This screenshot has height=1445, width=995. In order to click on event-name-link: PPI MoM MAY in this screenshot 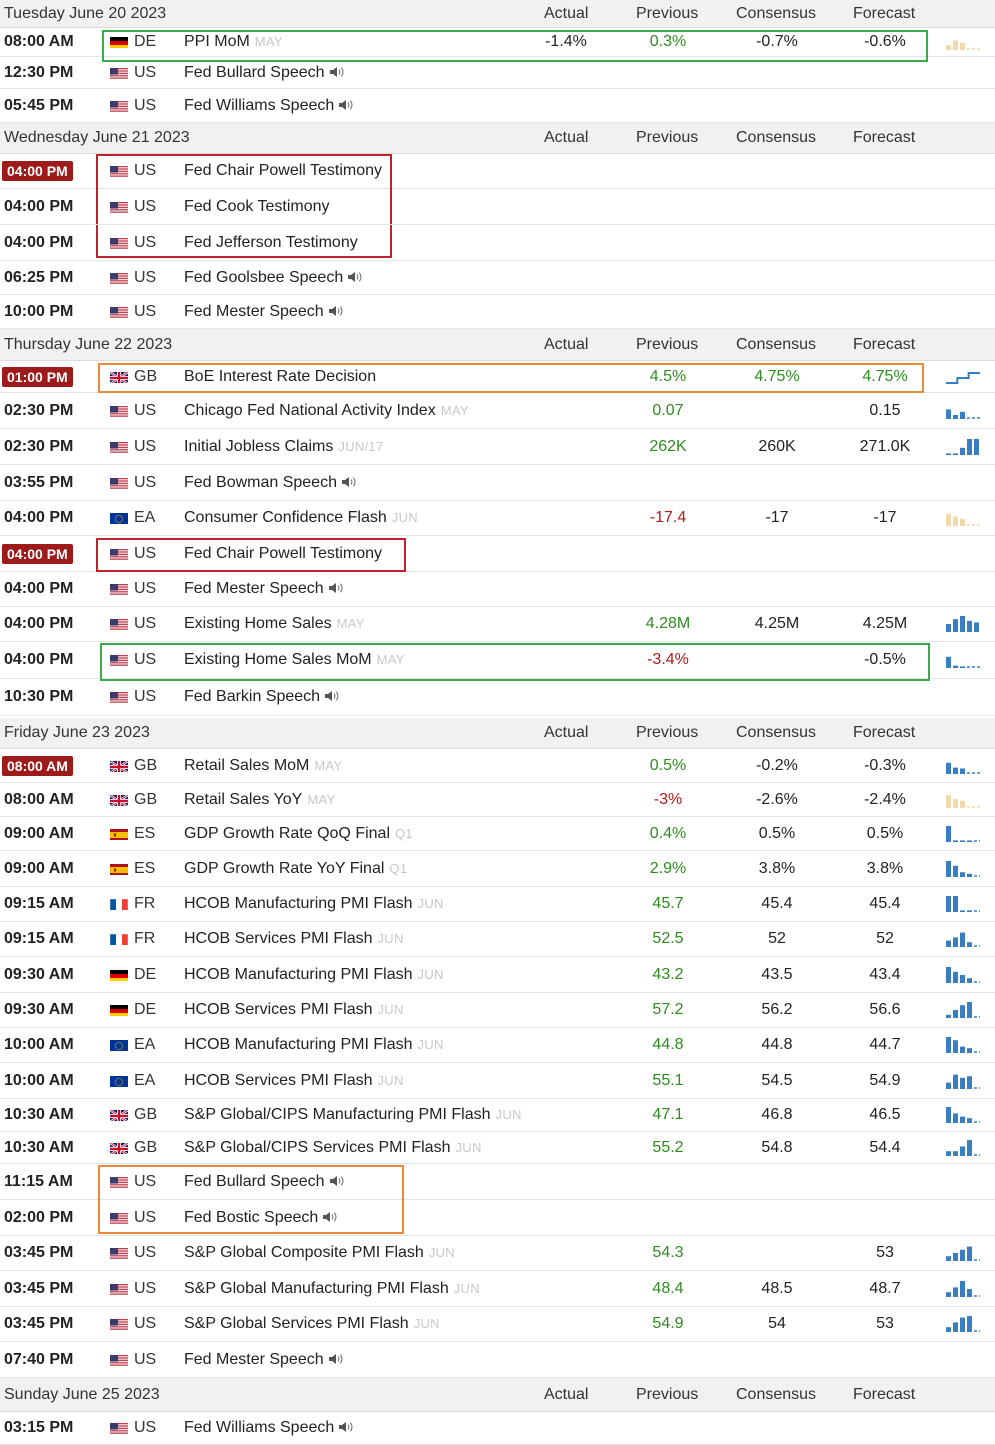, I will do `click(233, 42)`.